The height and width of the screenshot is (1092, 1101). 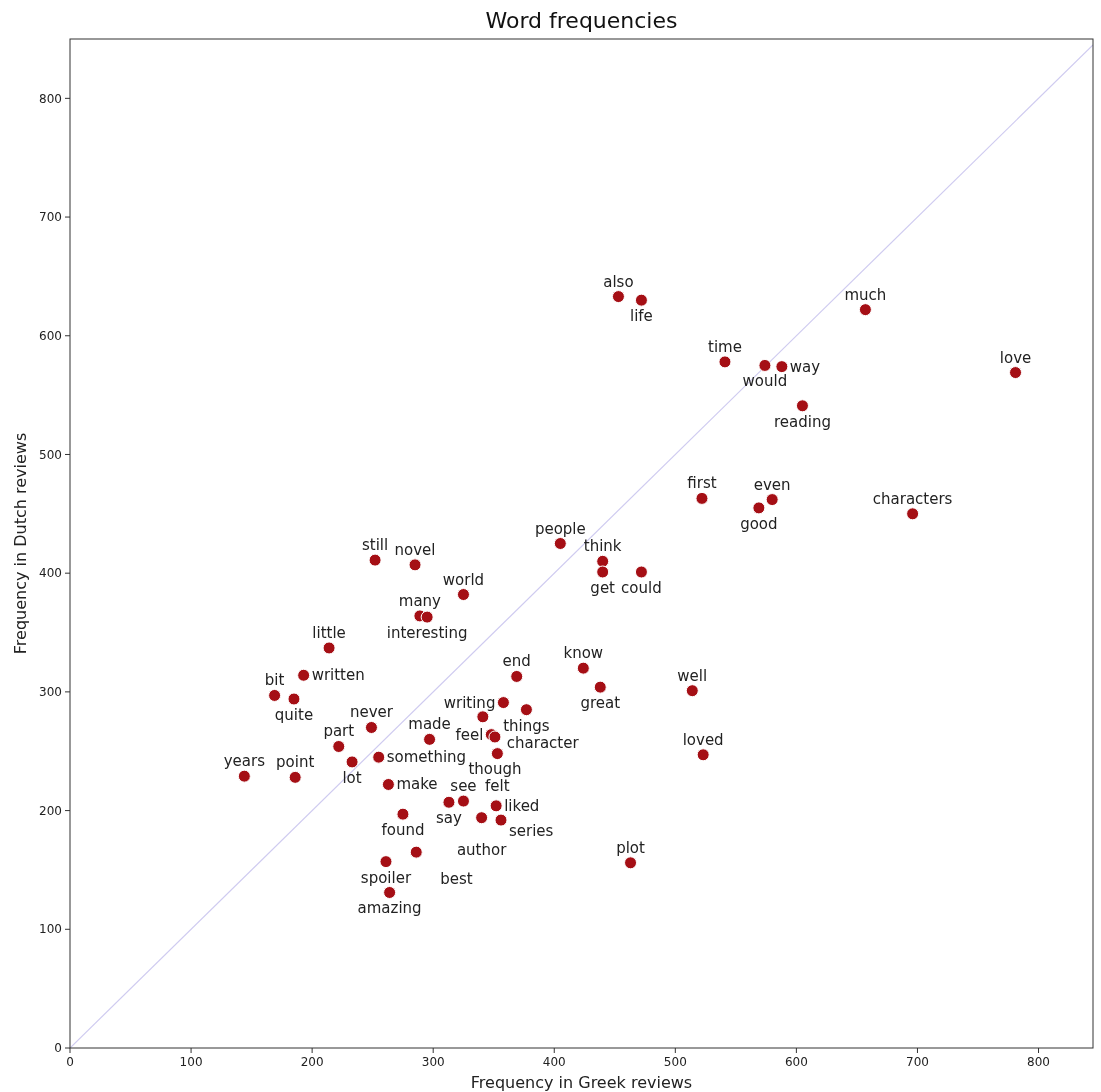 I want to click on y-axis-title: Frequency in Dutch reviews, so click(x=20, y=543).